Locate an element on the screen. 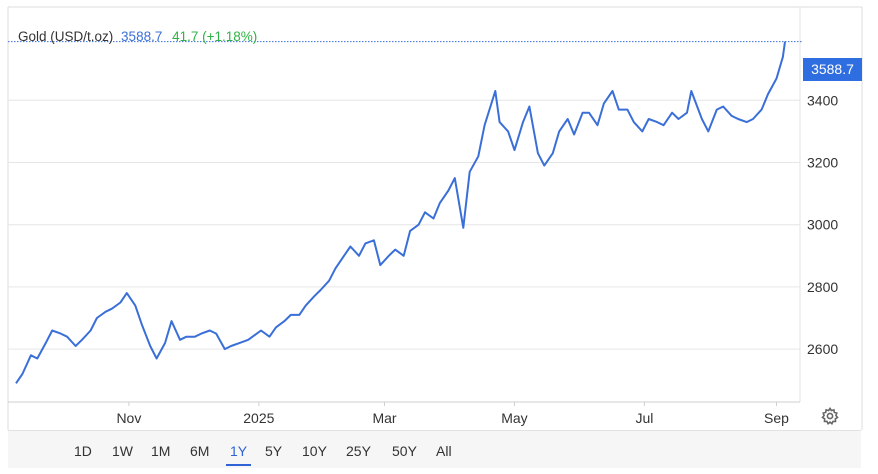 The height and width of the screenshot is (474, 878). range-button-50y: 50Y is located at coordinates (404, 451).